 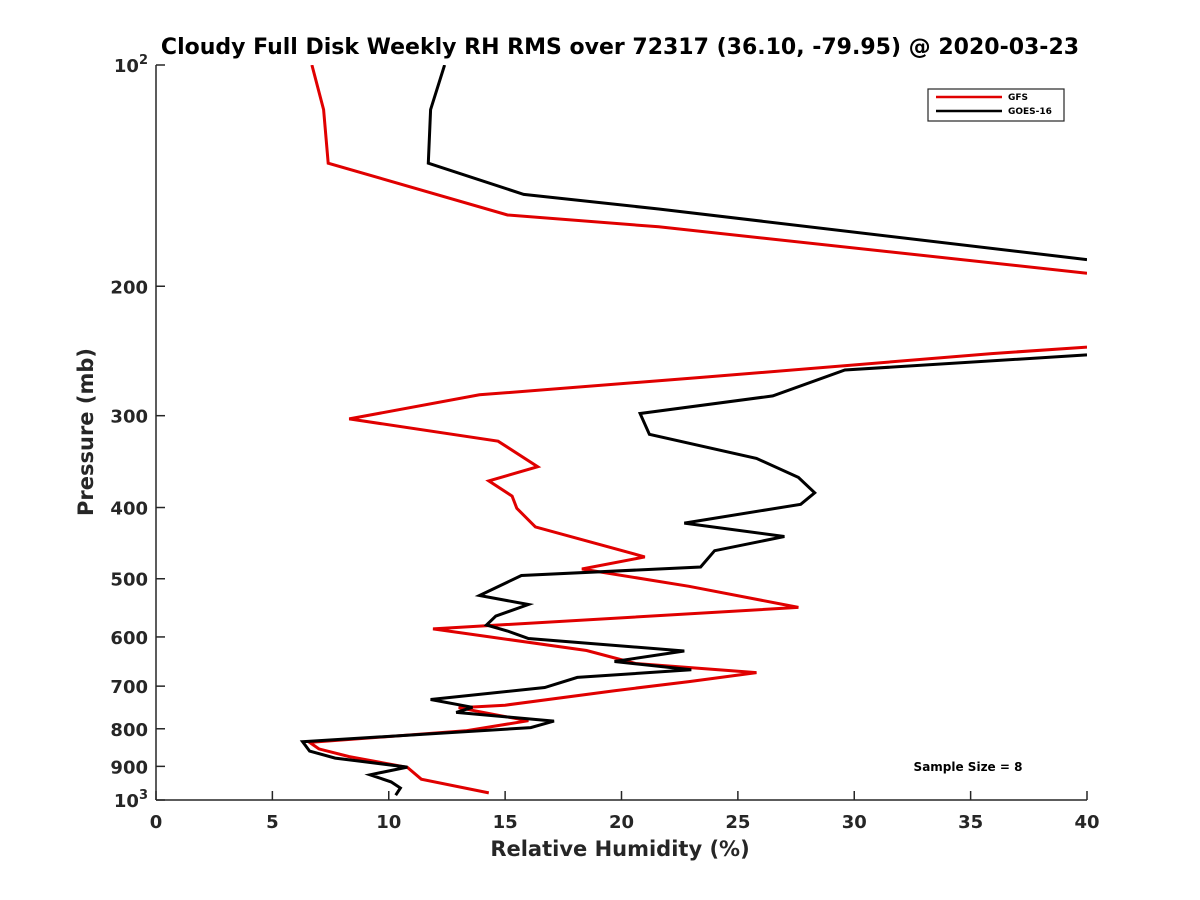 I want to click on x-tick-label: 35, so click(x=970, y=822).